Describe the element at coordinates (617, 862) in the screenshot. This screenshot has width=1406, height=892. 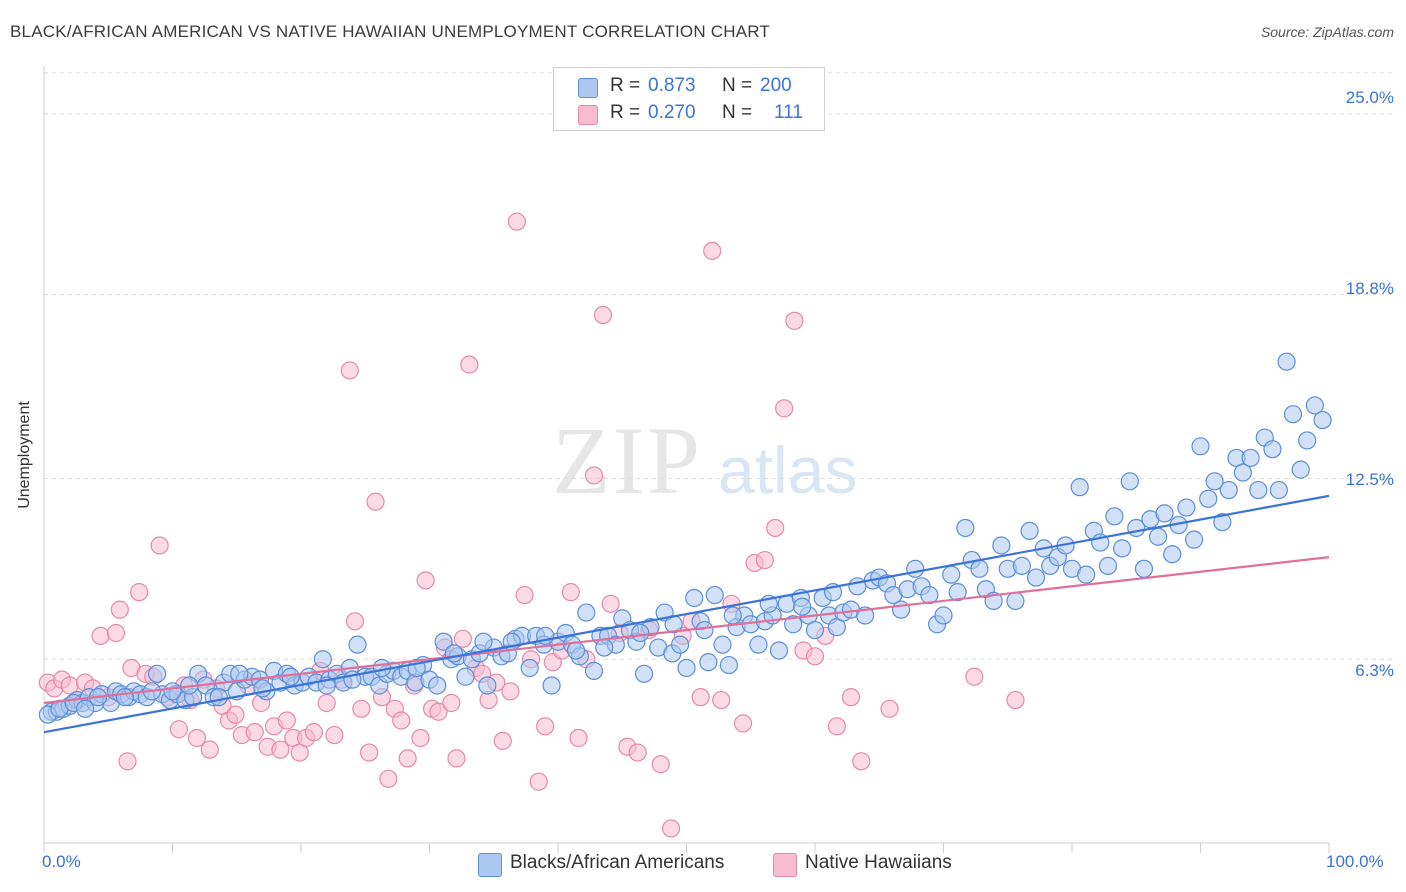
I see `legend-label: Blacks/African Americans` at that location.